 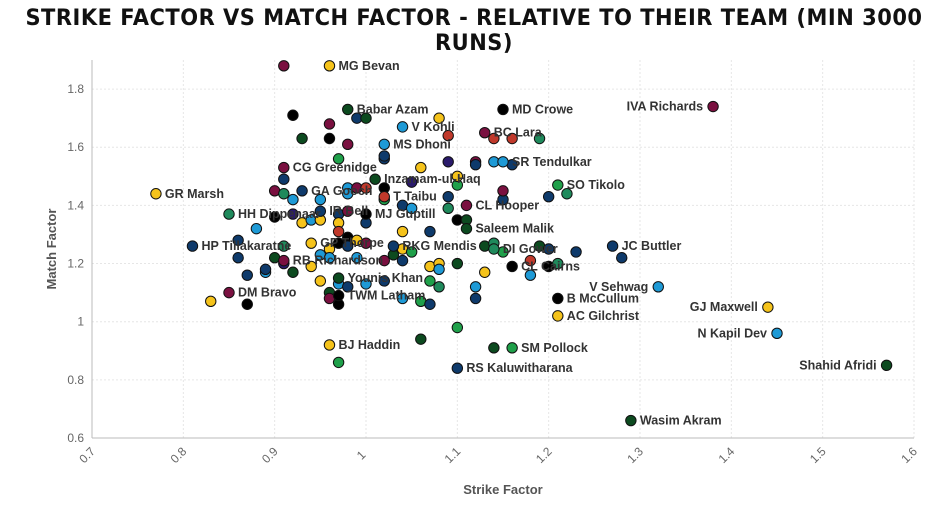 What do you see at coordinates (453, 455) in the screenshot?
I see `x-tick-label: 1.1` at bounding box center [453, 455].